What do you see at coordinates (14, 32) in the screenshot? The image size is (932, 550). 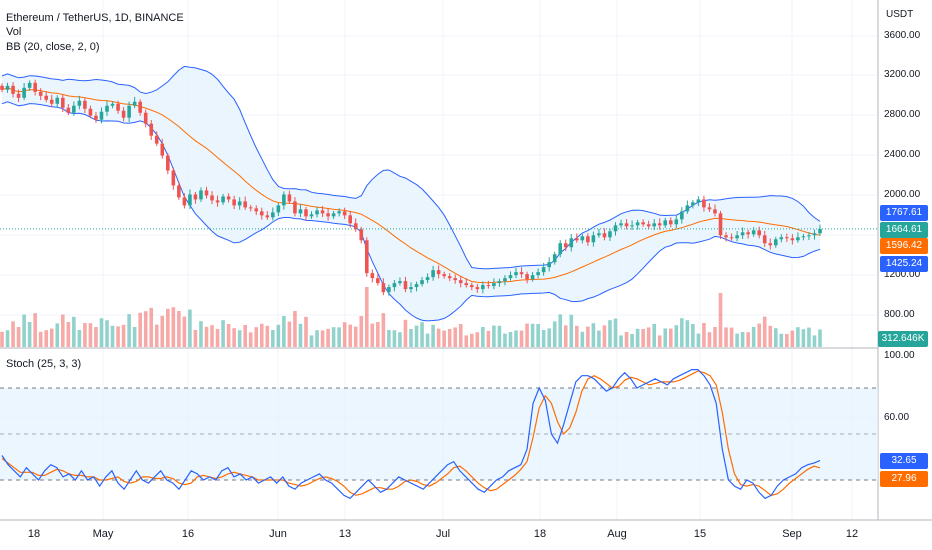 I see `volume-indicator-label: Vol` at bounding box center [14, 32].